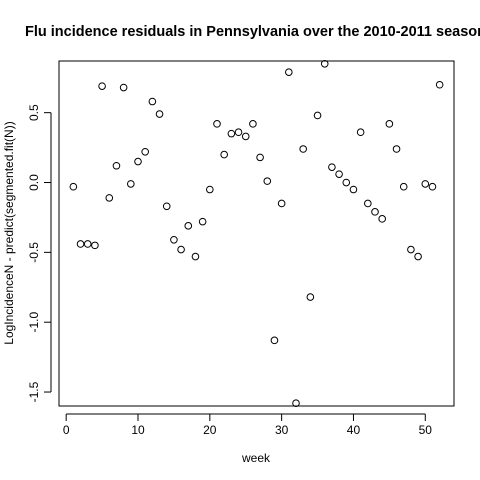  Describe the element at coordinates (34, 252) in the screenshot. I see `y-tick-label: -0.5` at that location.